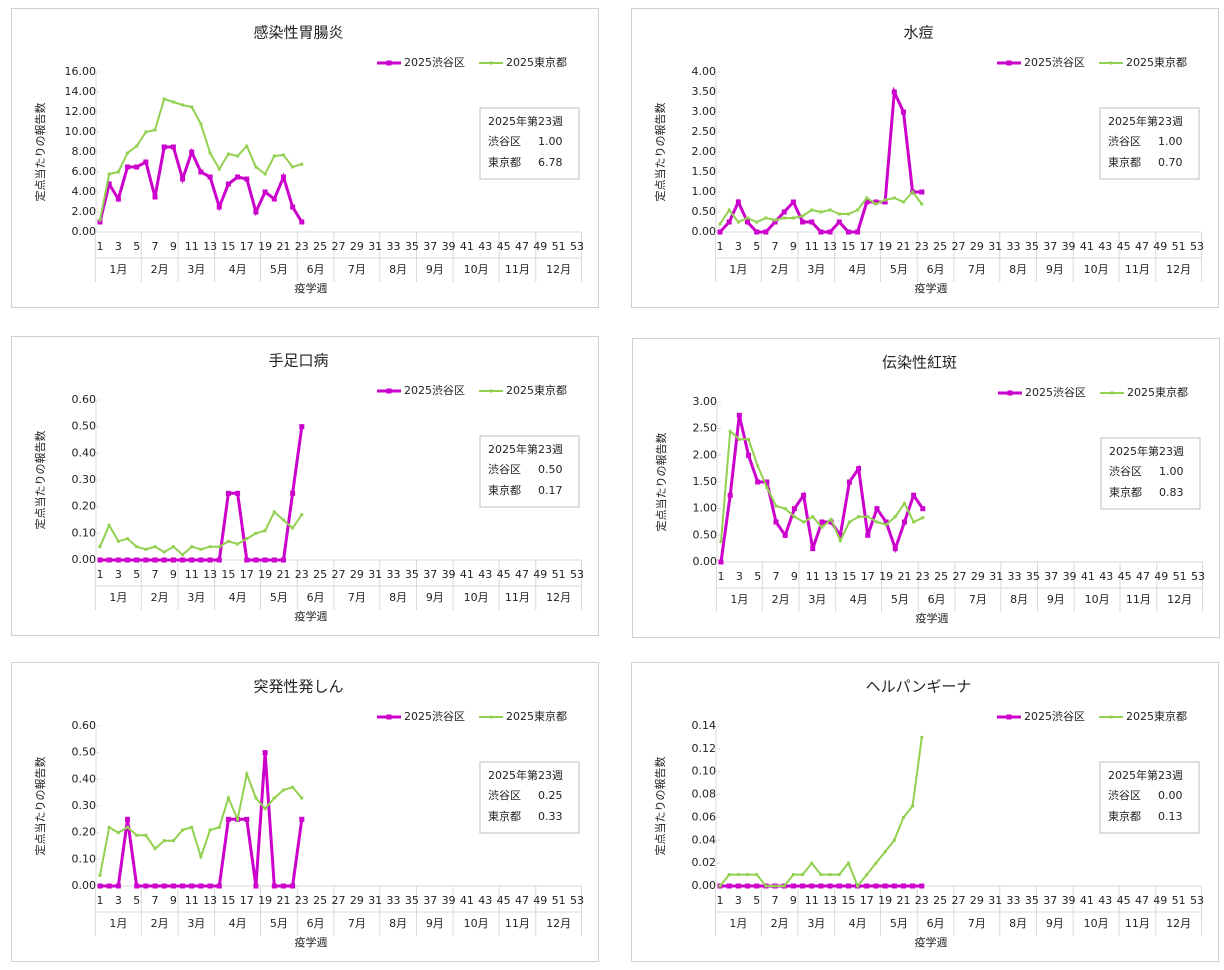 The width and height of the screenshot is (1224, 970). What do you see at coordinates (704, 816) in the screenshot?
I see `y-tick-label: 0.06` at bounding box center [704, 816].